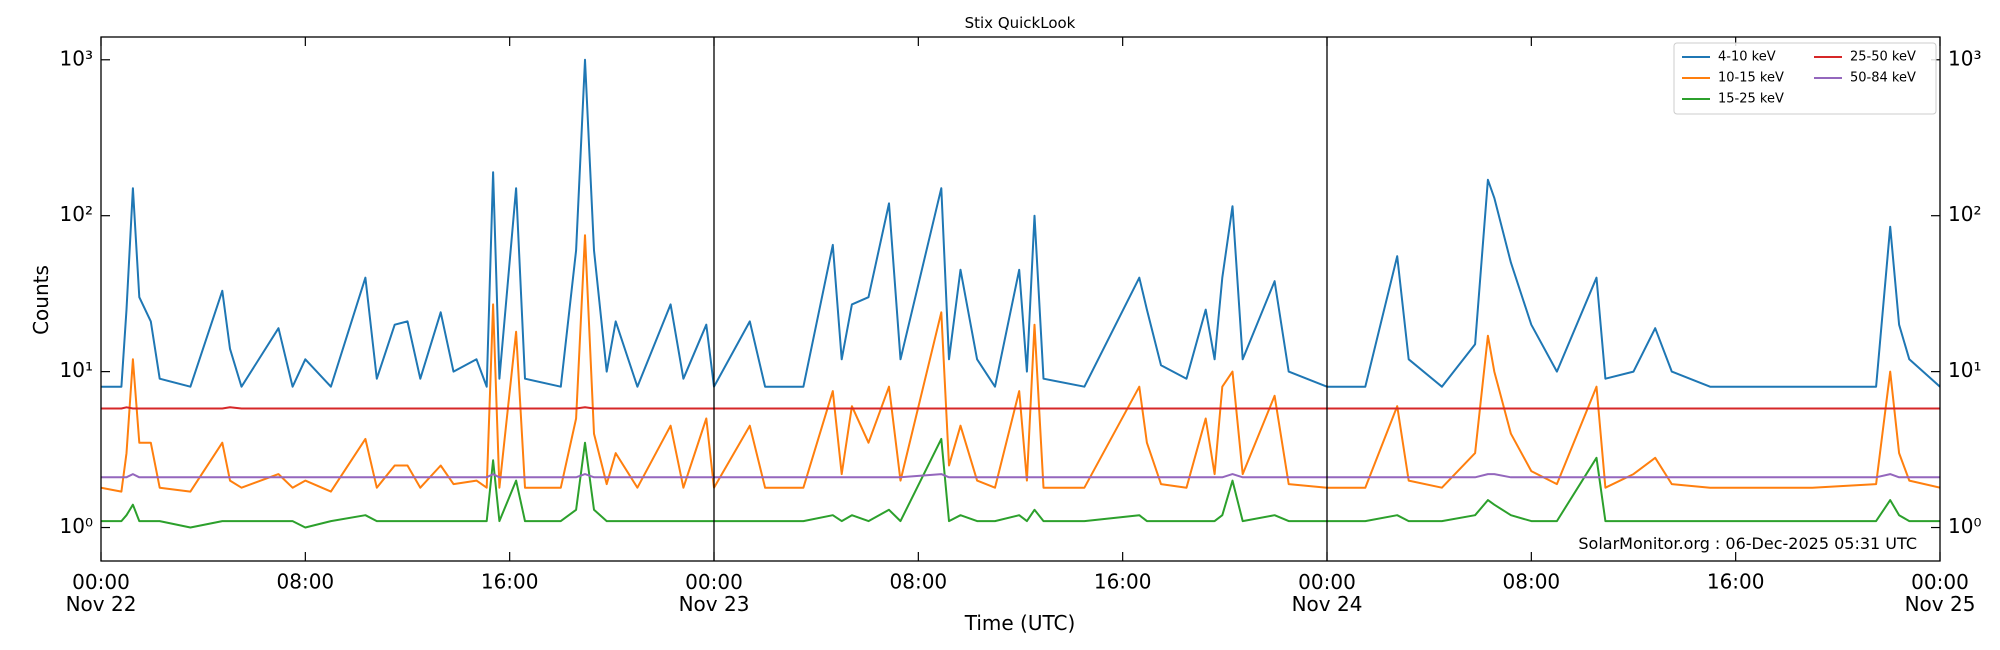 The image size is (2000, 650). I want to click on annotation: SolarMonitor.org : 06-Dec-2025 05:31 UTC, so click(1747, 543).